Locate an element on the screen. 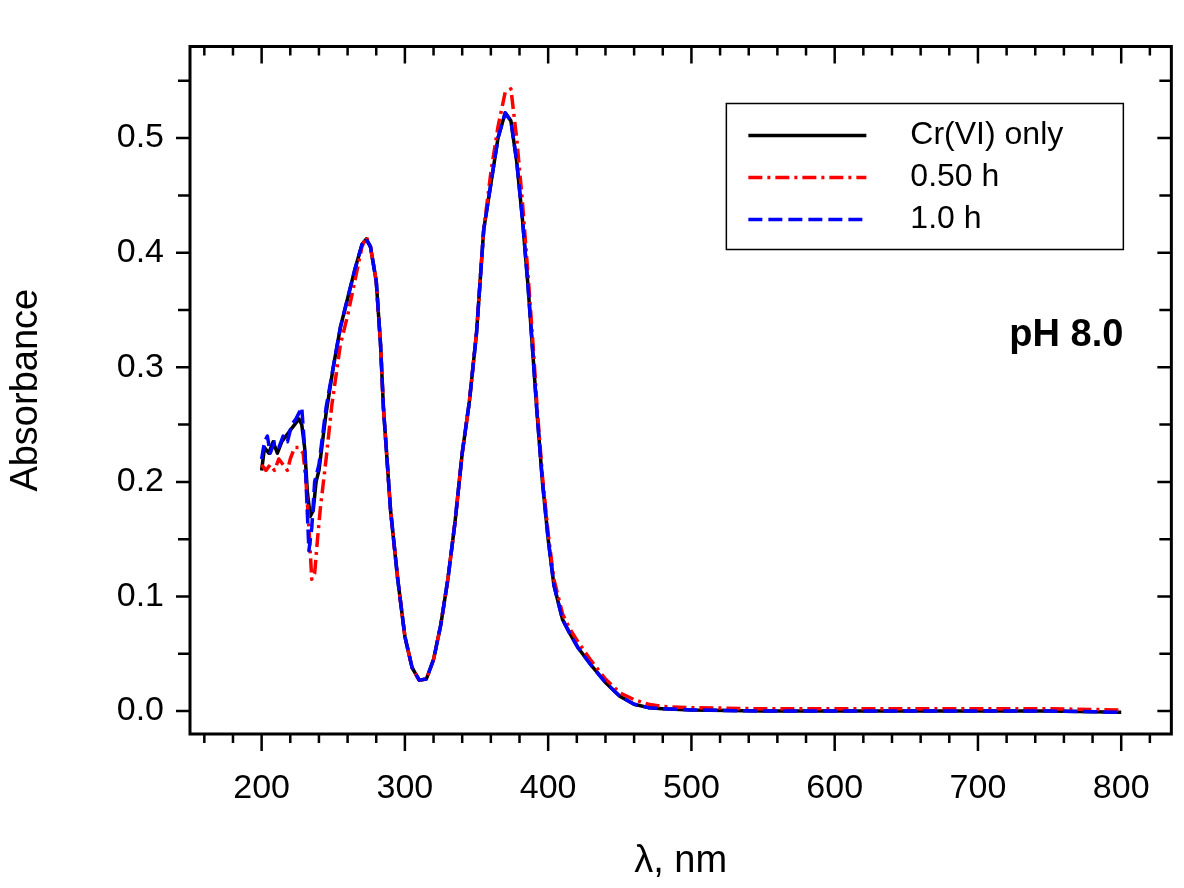 This screenshot has height=888, width=1184. y-tick-label: 0.5 is located at coordinates (140, 135).